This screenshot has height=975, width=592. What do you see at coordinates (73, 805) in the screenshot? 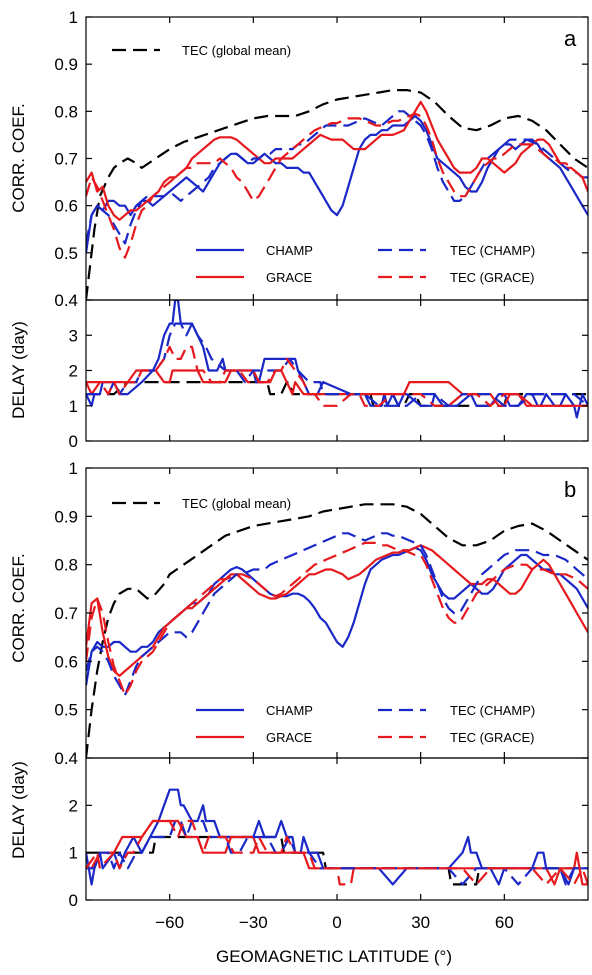
I see `ytick-label-delay-b: 2` at bounding box center [73, 805].